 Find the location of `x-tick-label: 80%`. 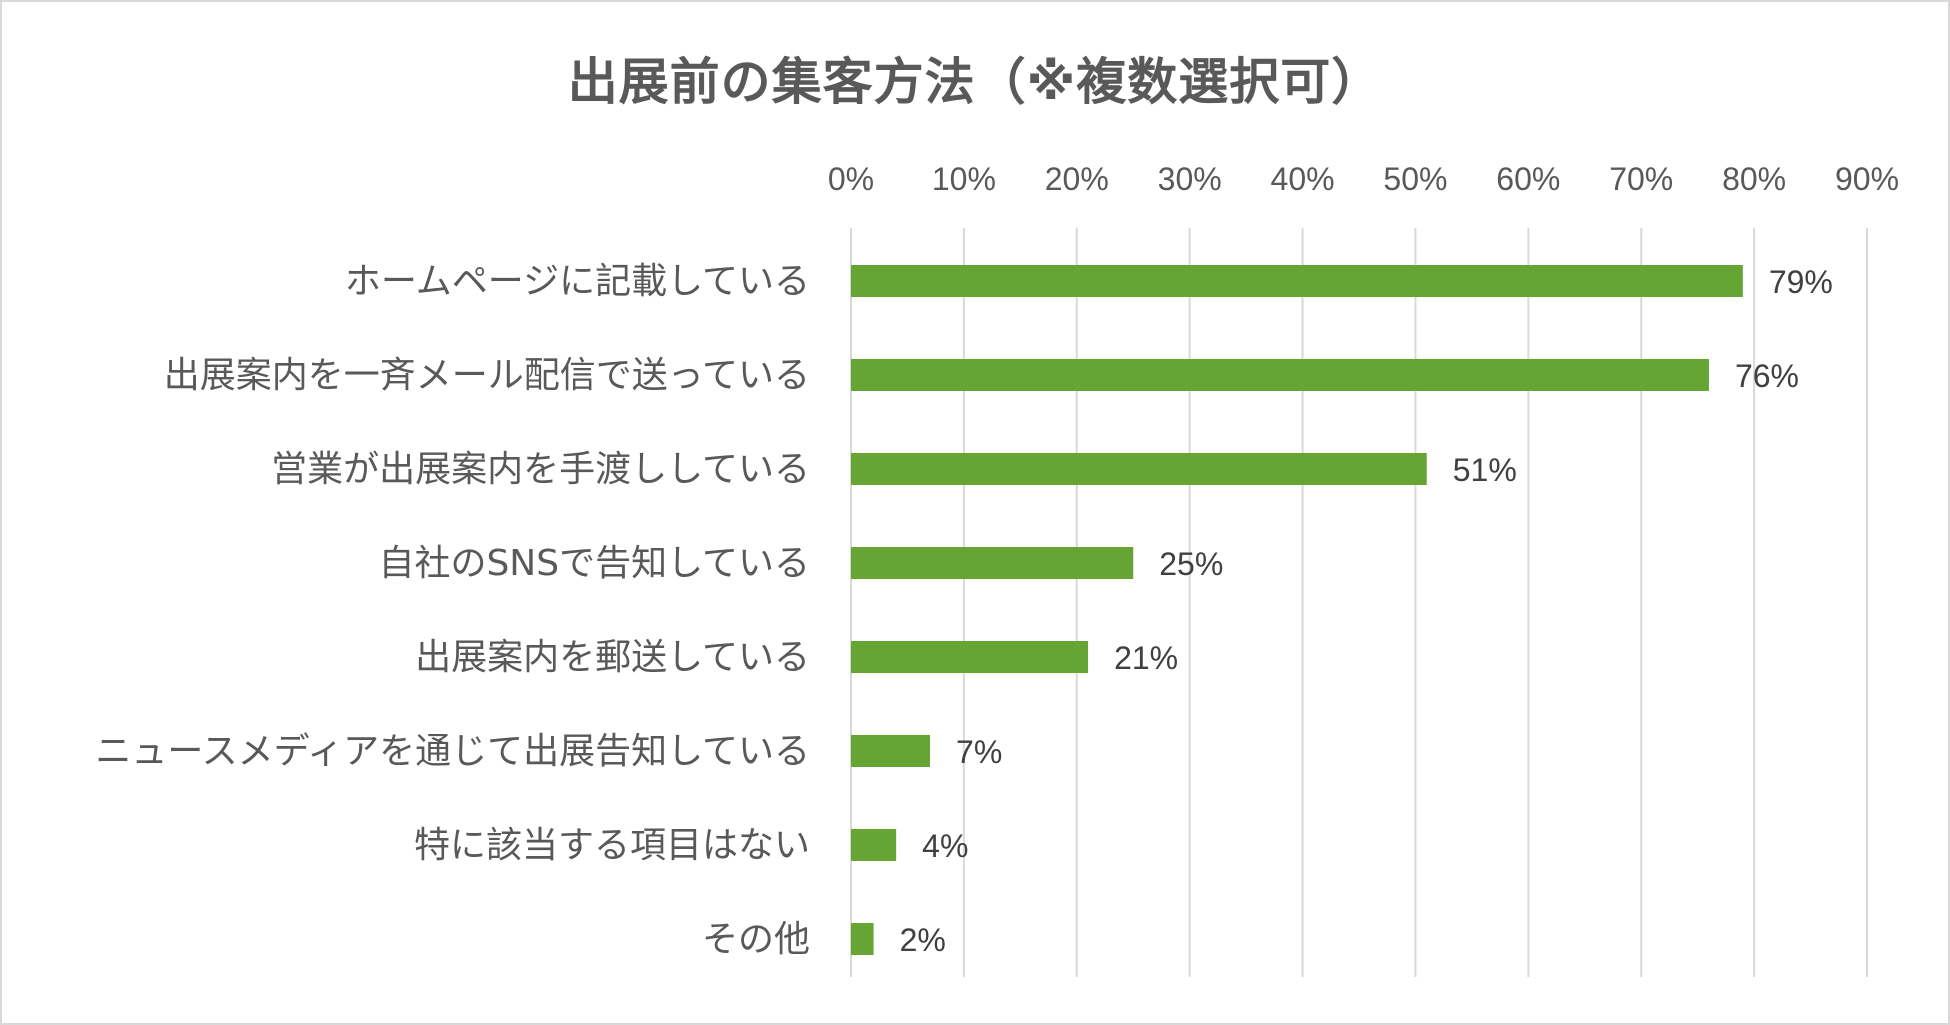

x-tick-label: 80% is located at coordinates (1754, 179).